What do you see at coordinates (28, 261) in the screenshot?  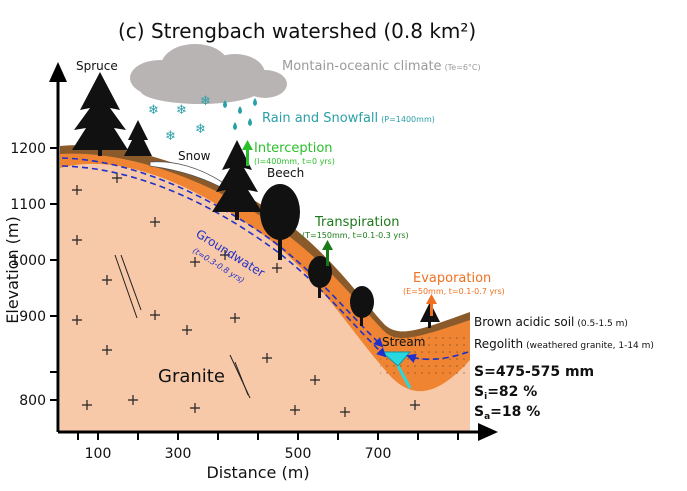 I see `y-tick-1000: 1000` at bounding box center [28, 261].